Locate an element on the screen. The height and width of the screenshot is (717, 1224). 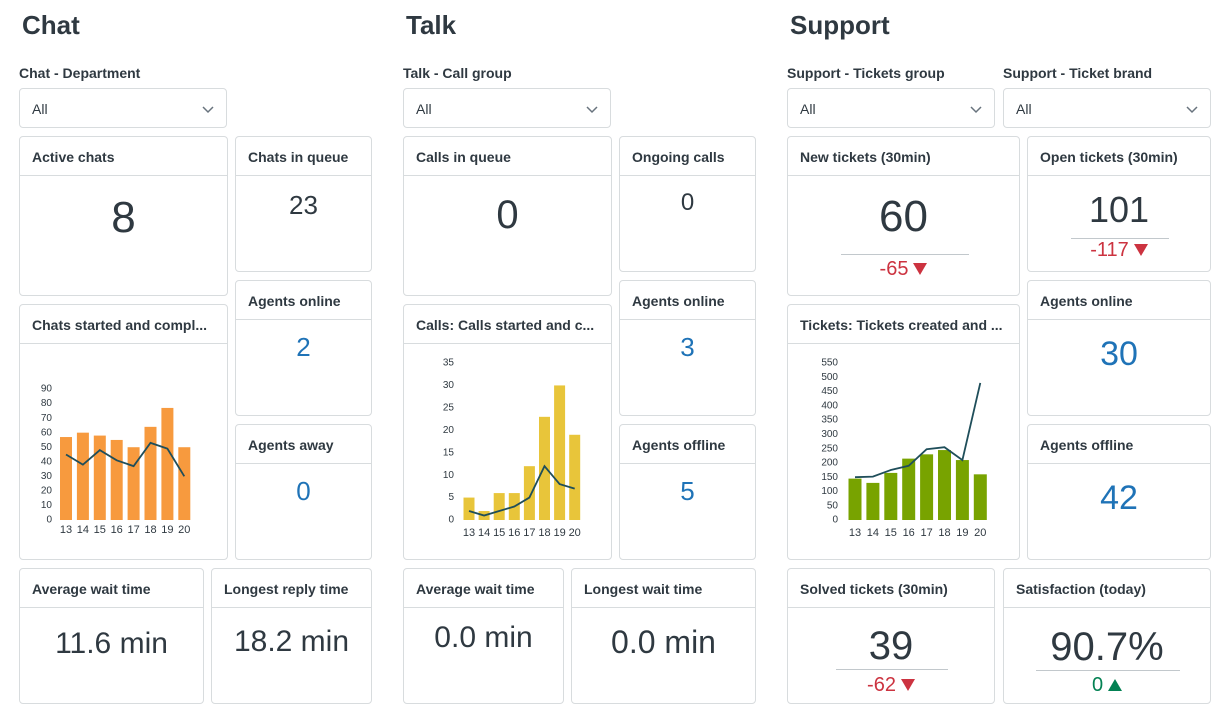
filter-label: Support - Tickets group is located at coordinates (866, 73).